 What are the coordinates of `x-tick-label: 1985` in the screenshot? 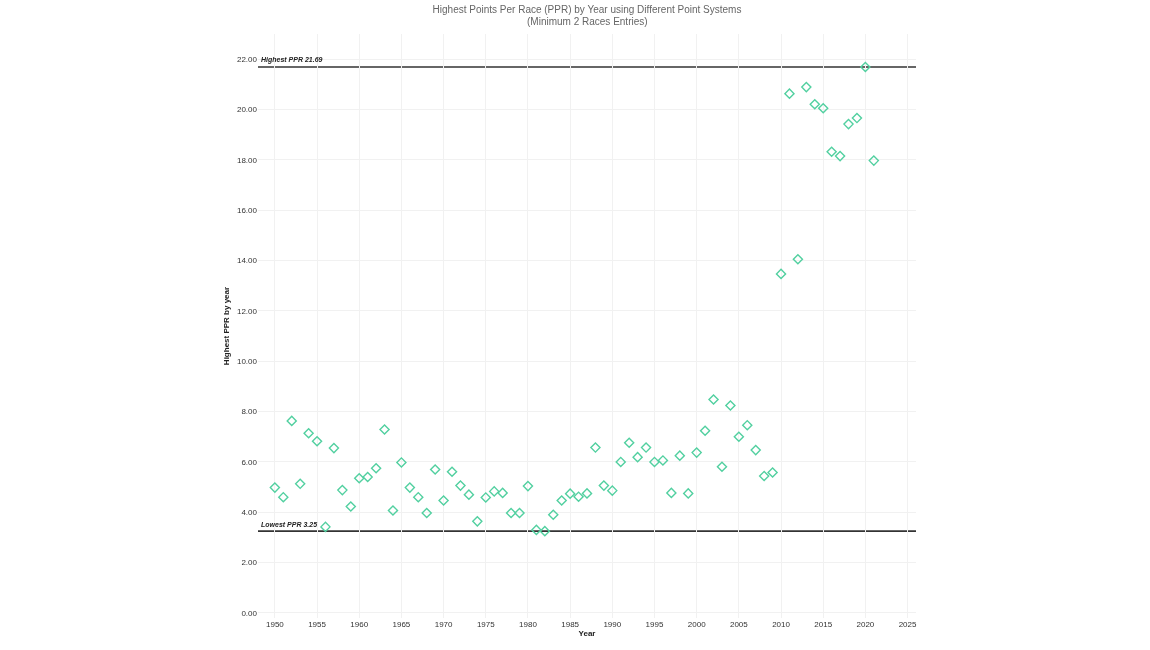 It's located at (570, 624).